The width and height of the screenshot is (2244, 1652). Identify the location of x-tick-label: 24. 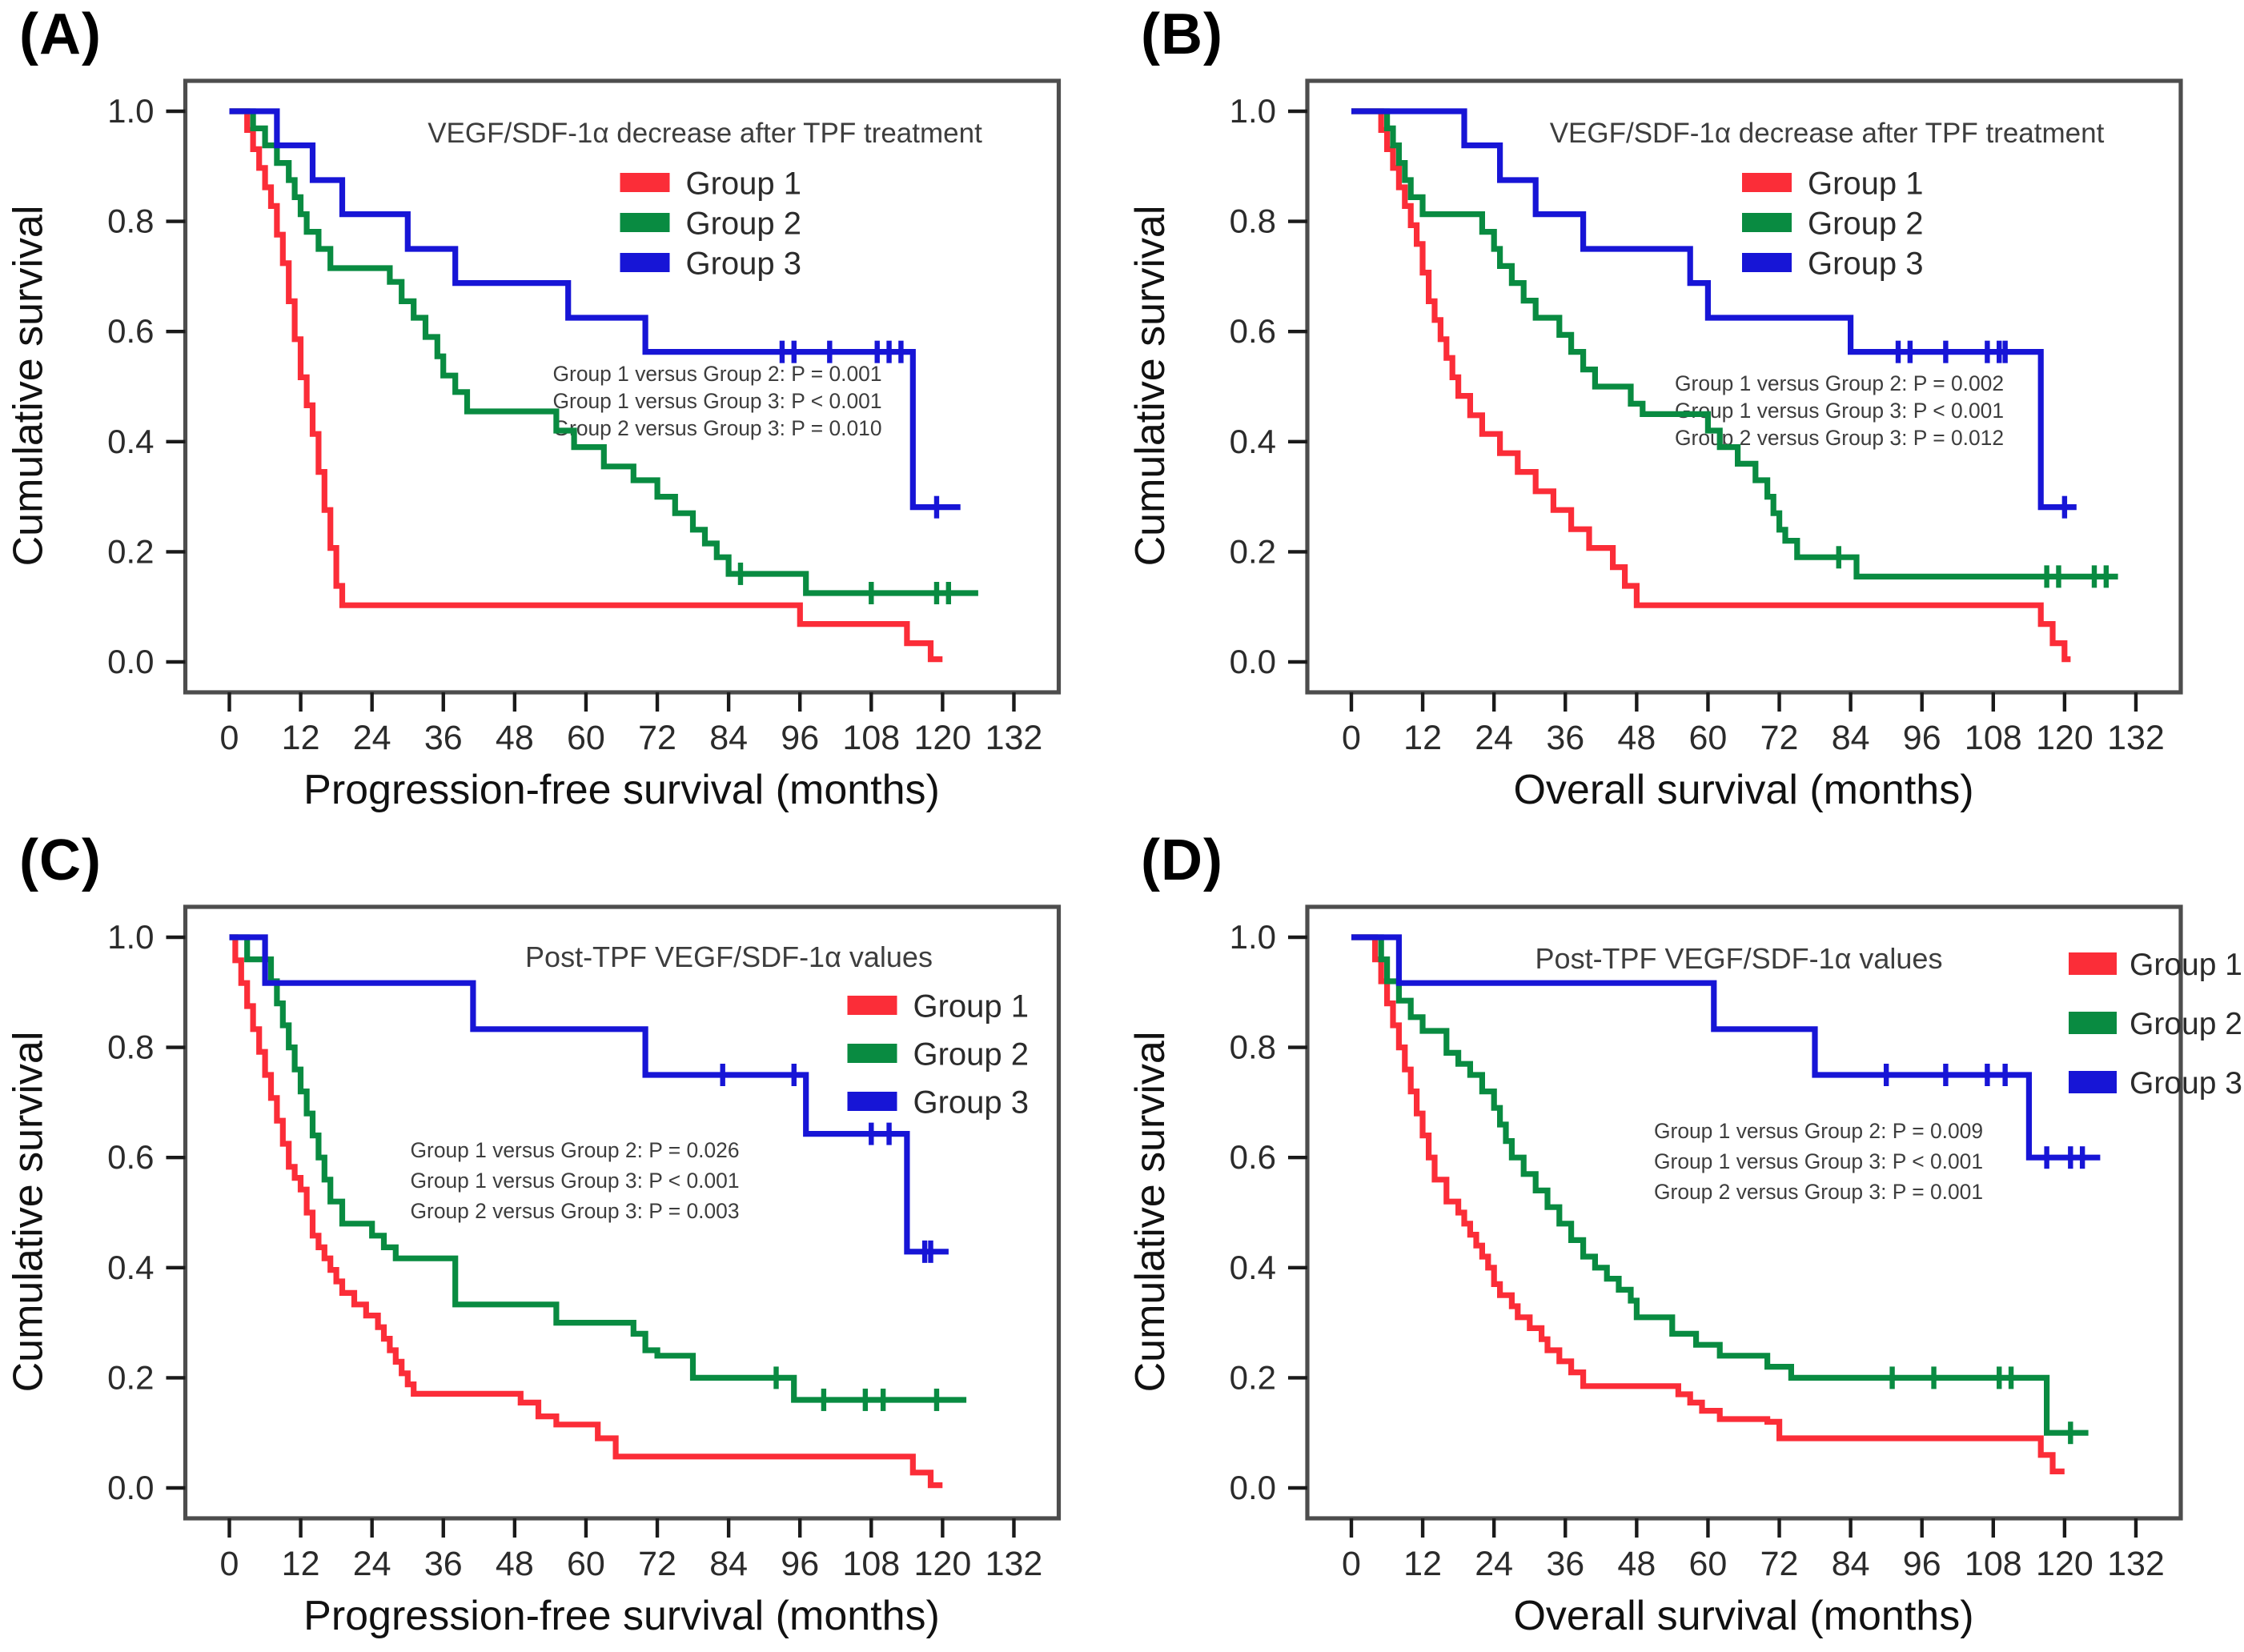
(1494, 738).